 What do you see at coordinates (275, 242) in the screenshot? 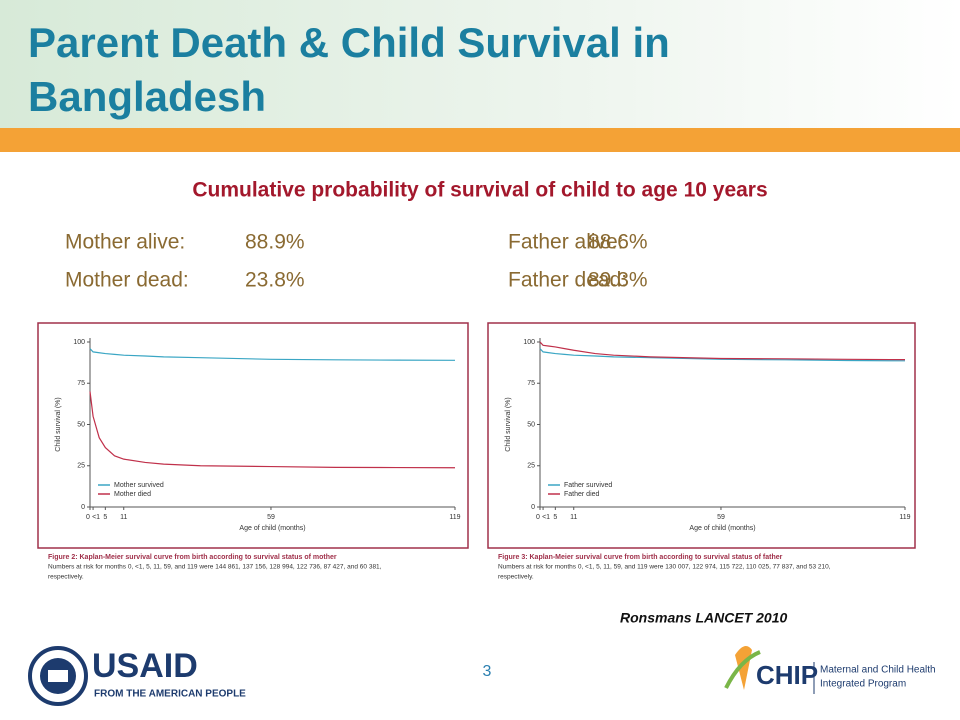
I see `stat-value: 88.9%` at bounding box center [275, 242].